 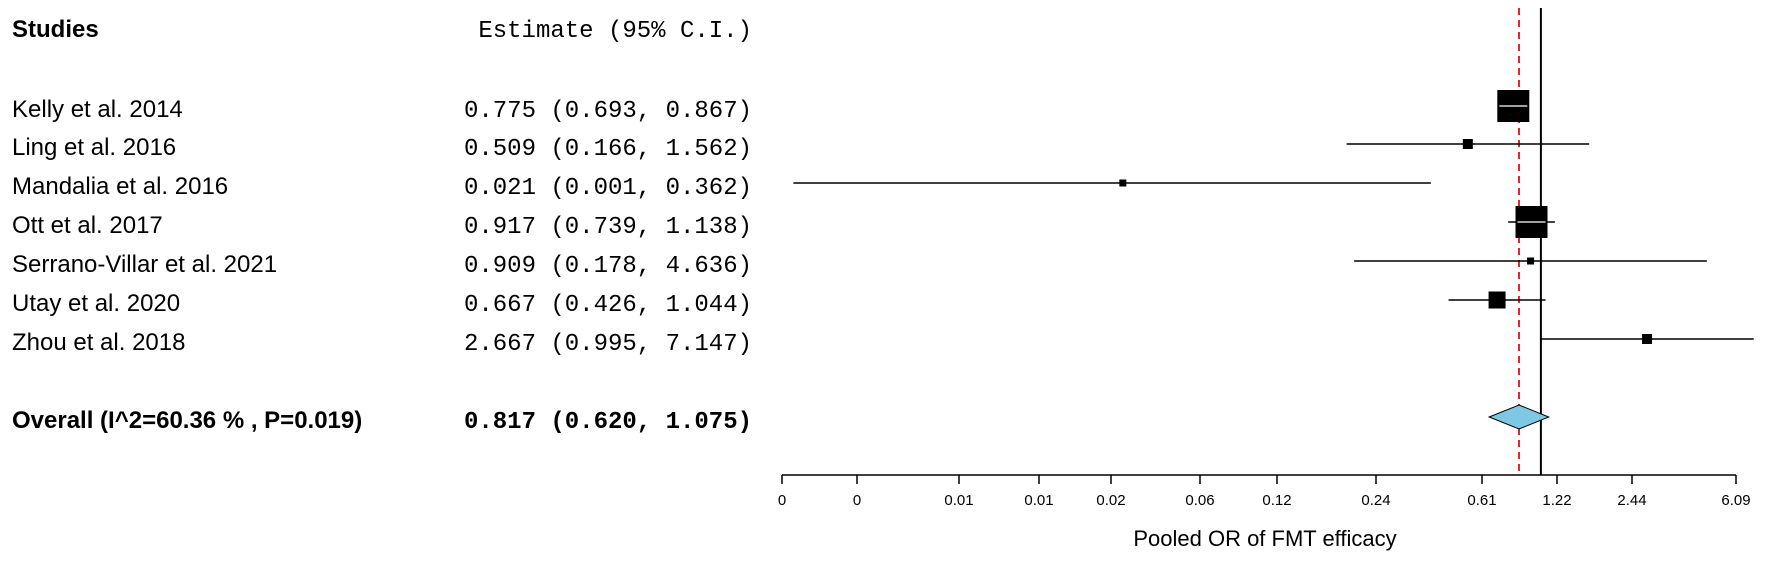 What do you see at coordinates (382, 304) in the screenshot?
I see `study-row: Utay et al. 2020 0.667 (0.426, 1.044)` at bounding box center [382, 304].